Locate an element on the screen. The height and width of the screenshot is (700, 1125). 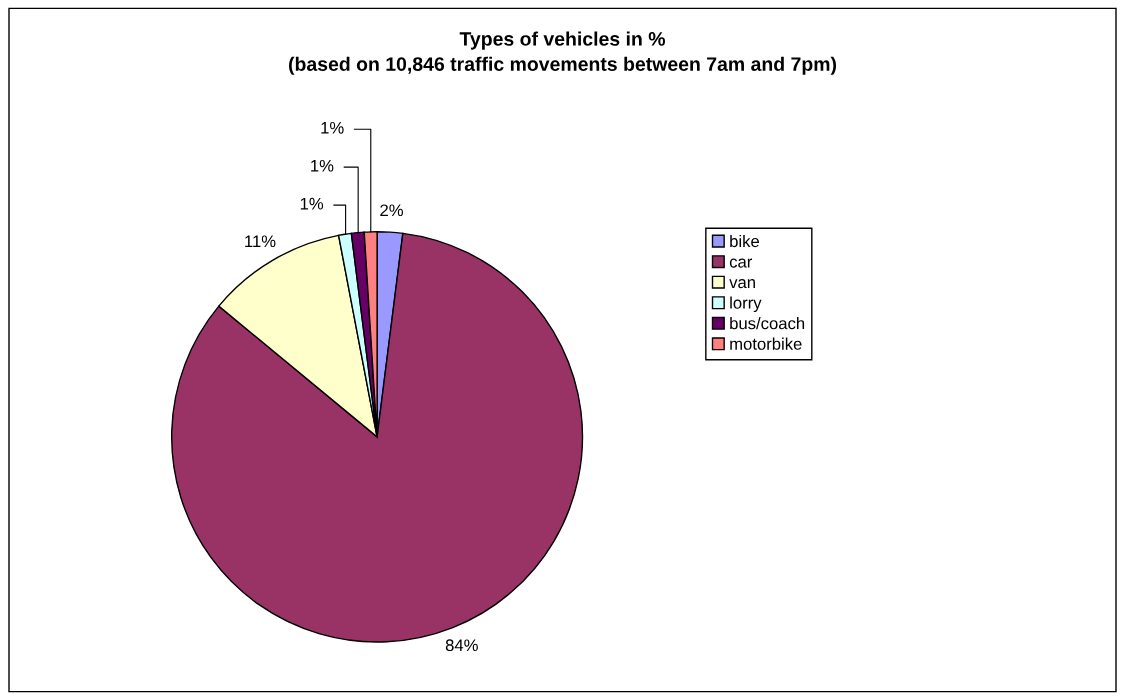
data-label: 2% is located at coordinates (391, 210).